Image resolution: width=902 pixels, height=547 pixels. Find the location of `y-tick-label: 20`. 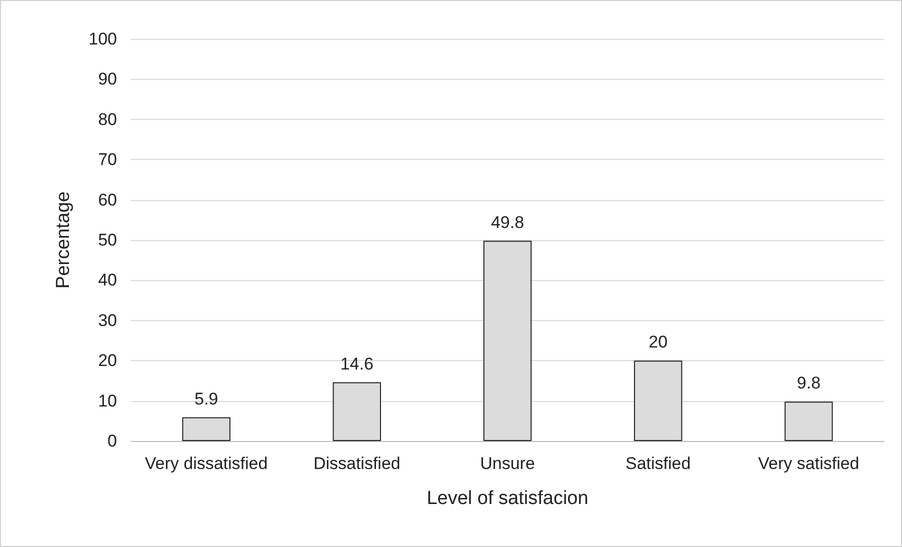

y-tick-label: 20 is located at coordinates (107, 360).